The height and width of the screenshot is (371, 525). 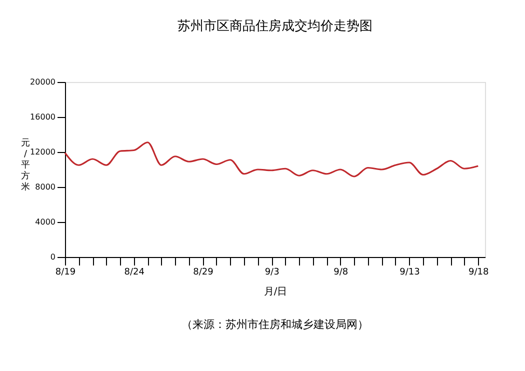 What do you see at coordinates (43, 117) in the screenshot?
I see `y-tick-label: 16000` at bounding box center [43, 117].